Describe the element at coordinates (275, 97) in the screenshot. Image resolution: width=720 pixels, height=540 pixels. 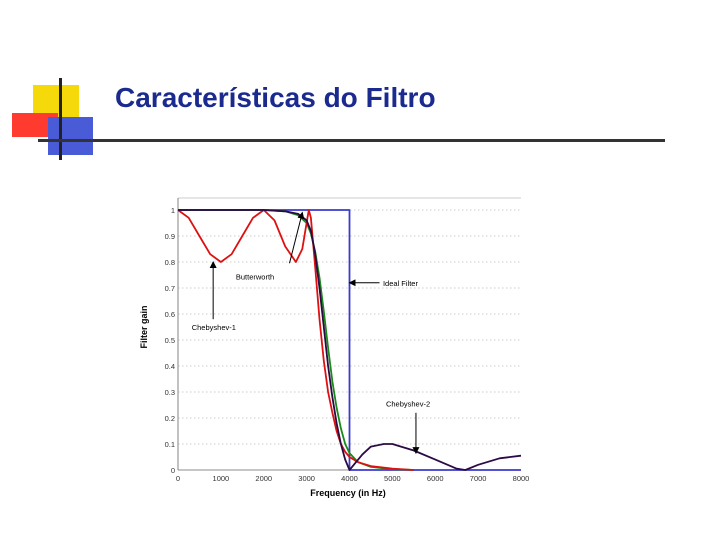
I see `slide-title: Características do Filtro` at that location.